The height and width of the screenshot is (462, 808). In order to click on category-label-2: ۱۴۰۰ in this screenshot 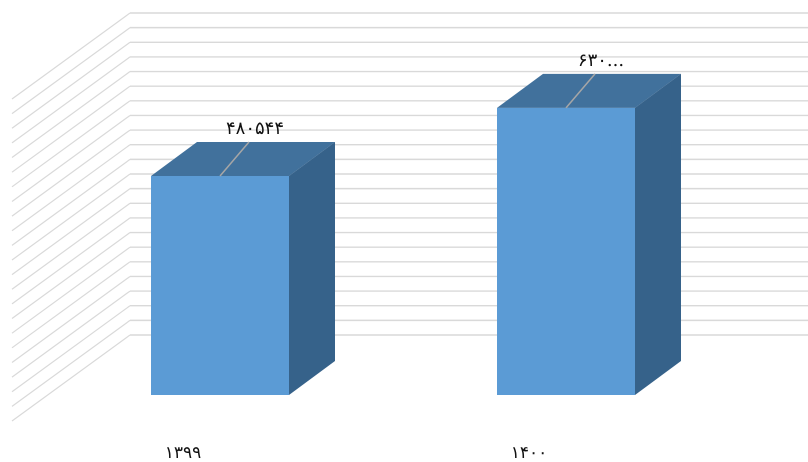, I will do `click(529, 452)`.